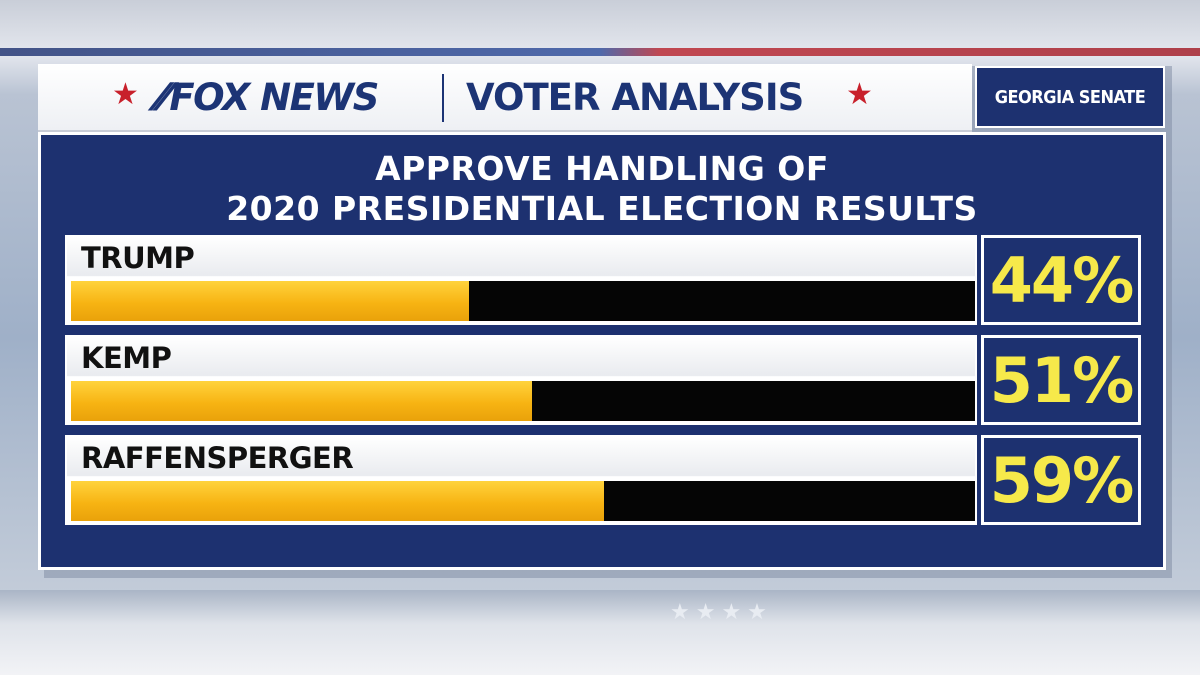  What do you see at coordinates (602, 208) in the screenshot?
I see `chart-title-line-2: 2020 PRESIDENTIAL ELECTION RESULTS` at bounding box center [602, 208].